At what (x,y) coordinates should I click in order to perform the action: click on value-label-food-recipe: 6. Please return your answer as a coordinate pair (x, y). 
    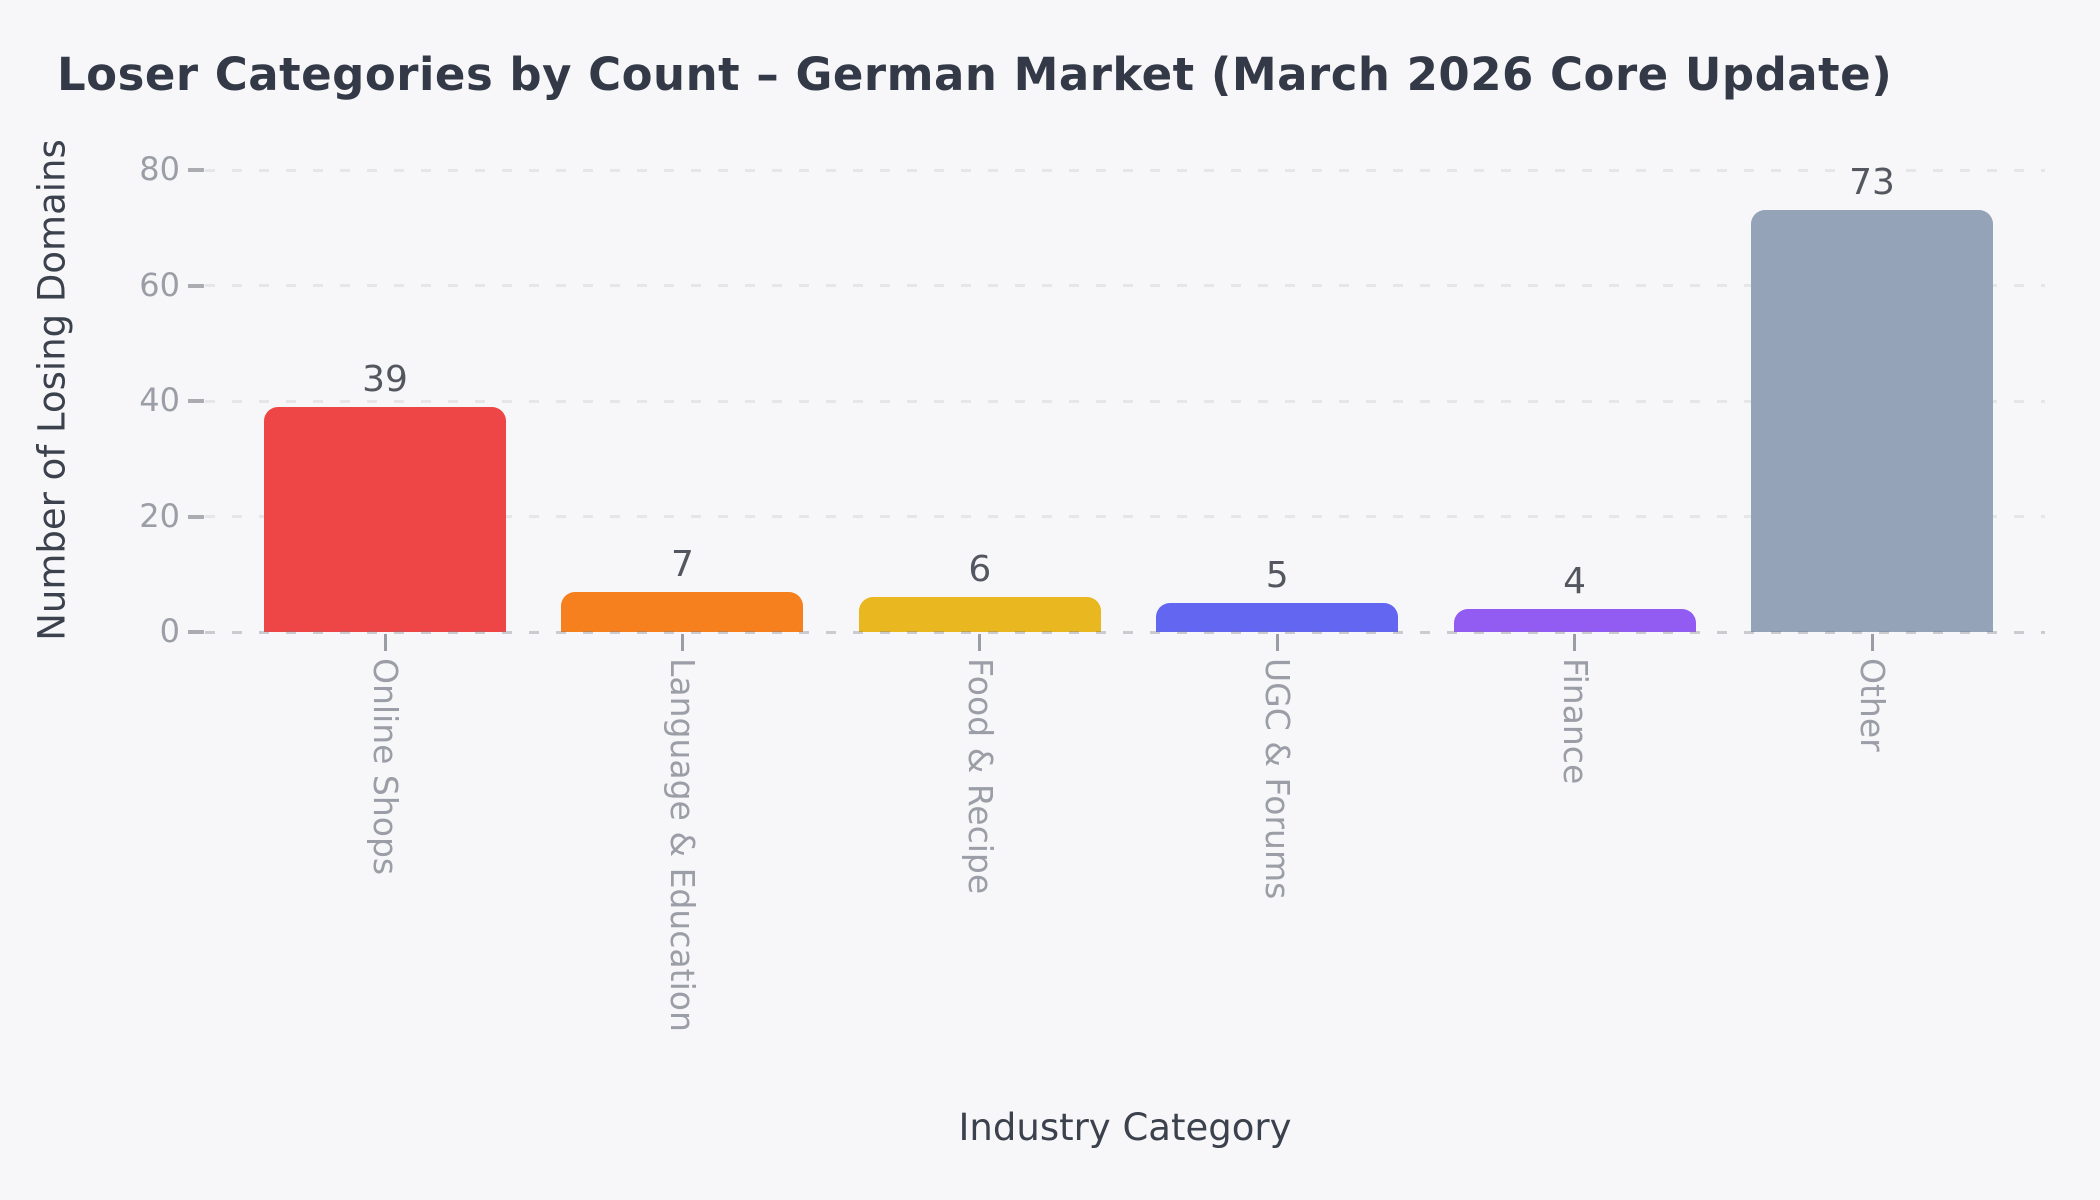
    Looking at the image, I should click on (980, 570).